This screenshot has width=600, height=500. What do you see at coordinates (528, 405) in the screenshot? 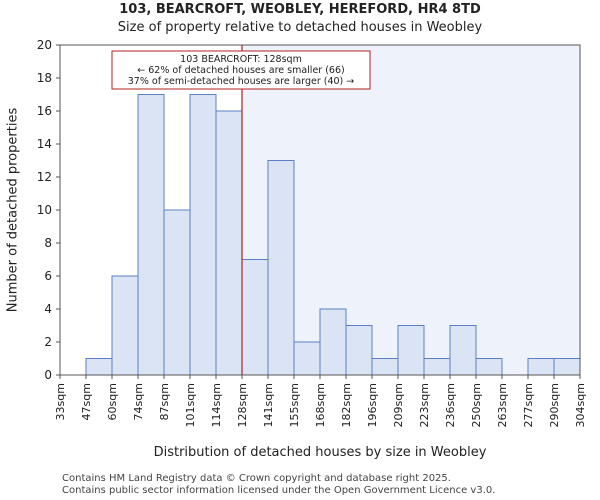
I see `x-tick-label: 277sqm` at bounding box center [528, 405].